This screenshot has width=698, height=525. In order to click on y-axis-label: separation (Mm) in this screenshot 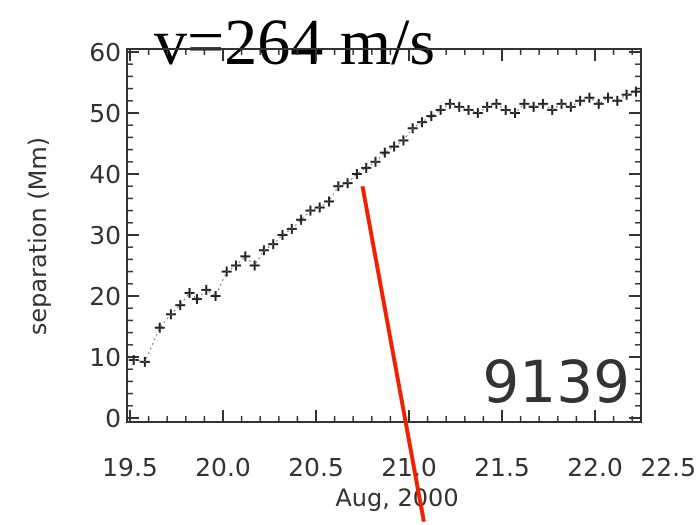, I will do `click(38, 236)`.